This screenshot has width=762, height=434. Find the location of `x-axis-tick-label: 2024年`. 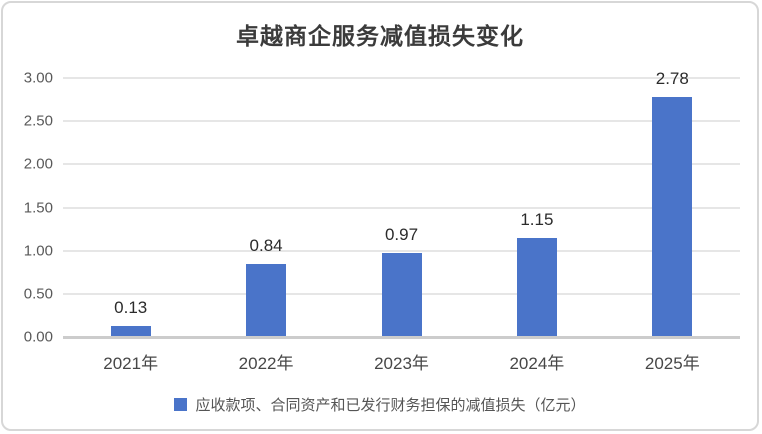

x-axis-tick-label: 2024年 is located at coordinates (537, 363).